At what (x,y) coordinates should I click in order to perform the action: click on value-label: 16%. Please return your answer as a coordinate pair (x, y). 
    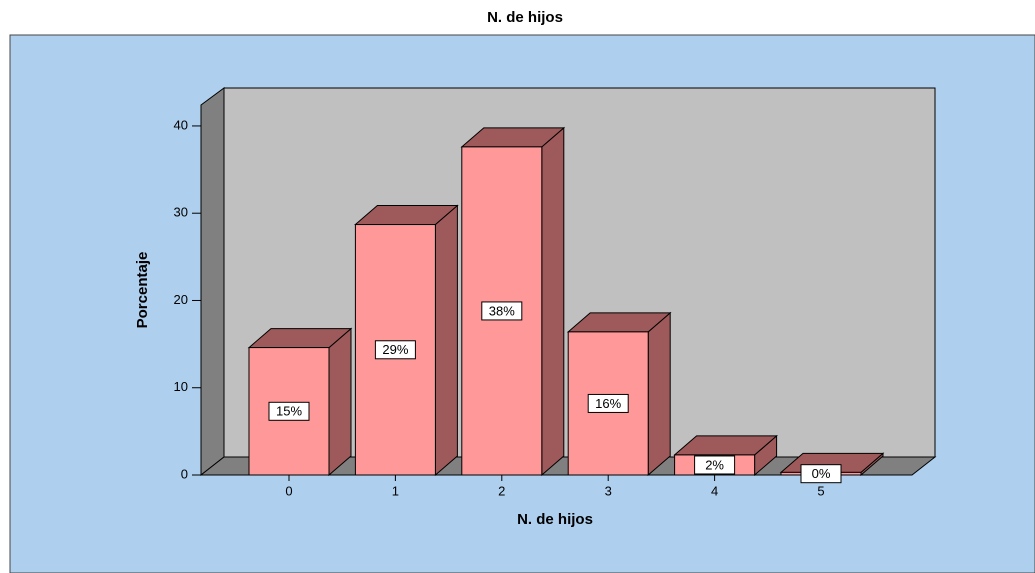
    Looking at the image, I should click on (608, 403).